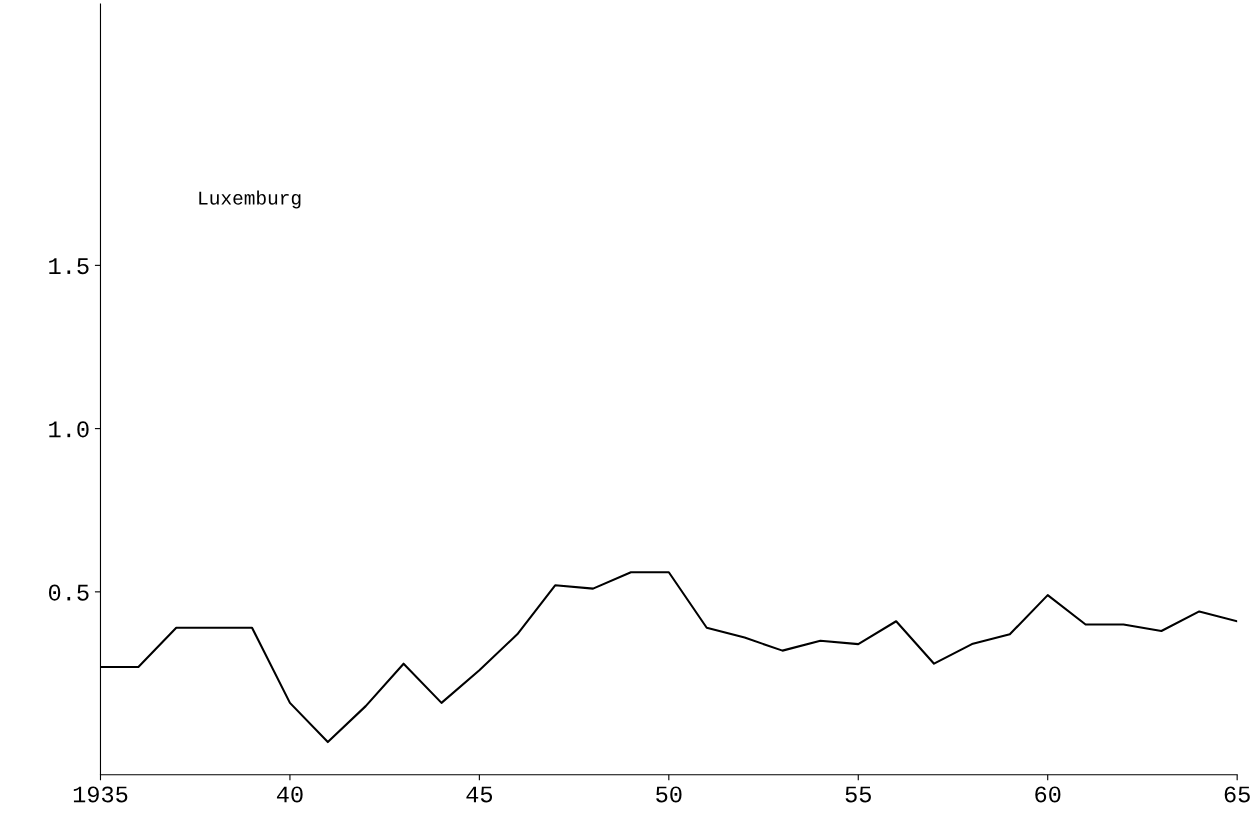  I want to click on x-tick-label: 55, so click(858, 794).